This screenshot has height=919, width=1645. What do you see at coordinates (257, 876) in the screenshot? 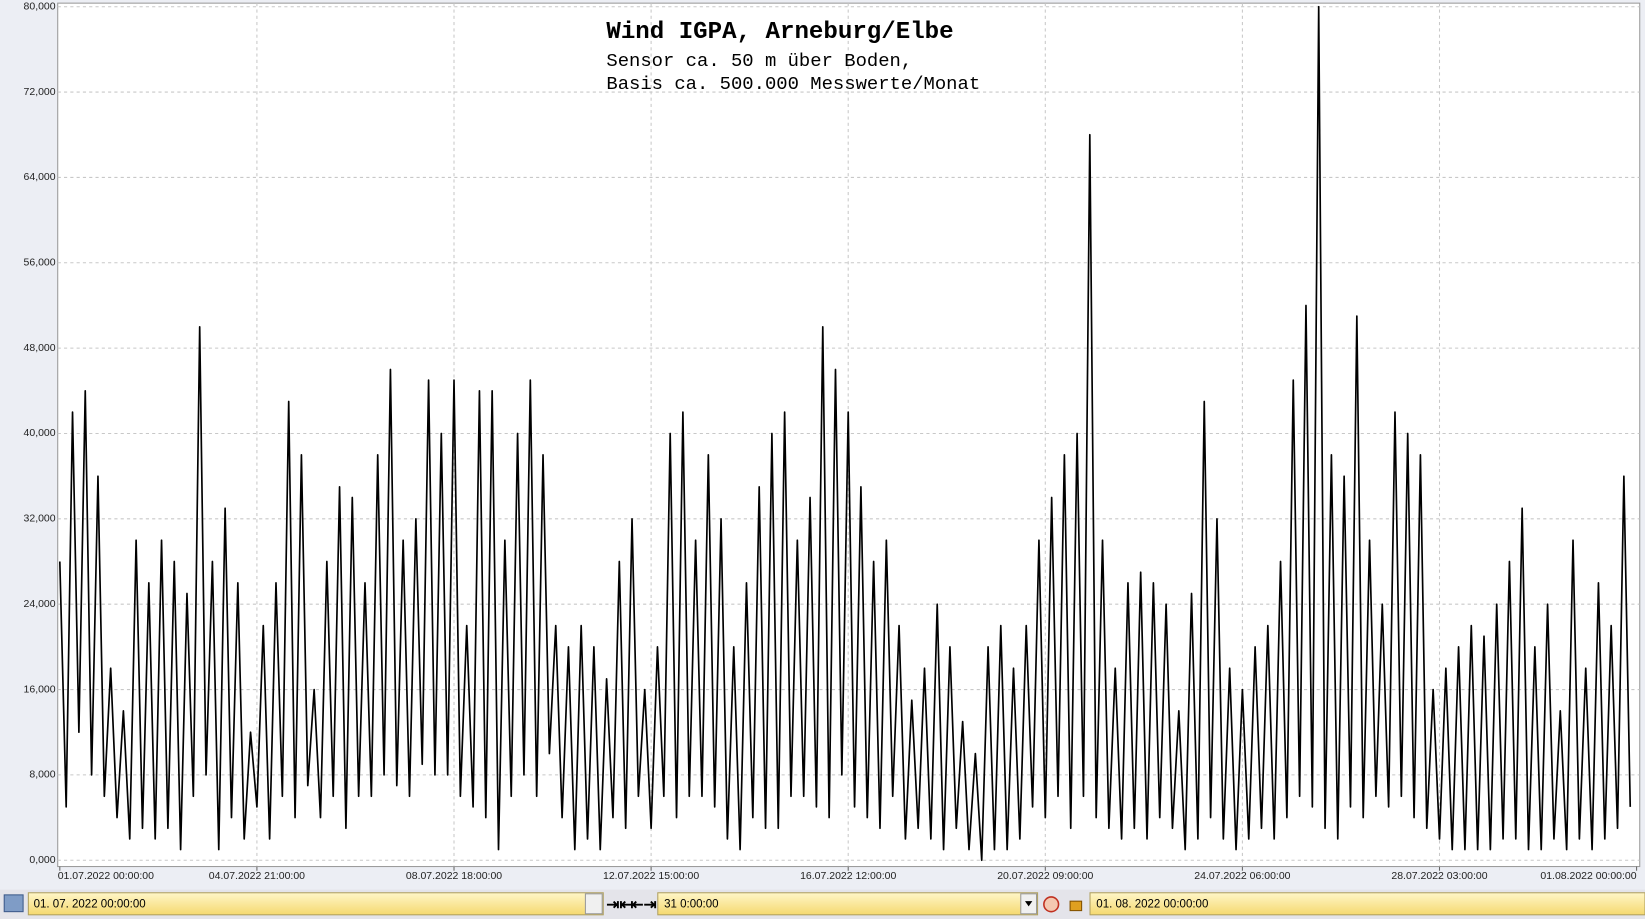
I see `x-tick-label: 04.07.2022 21:00:00` at bounding box center [257, 876].